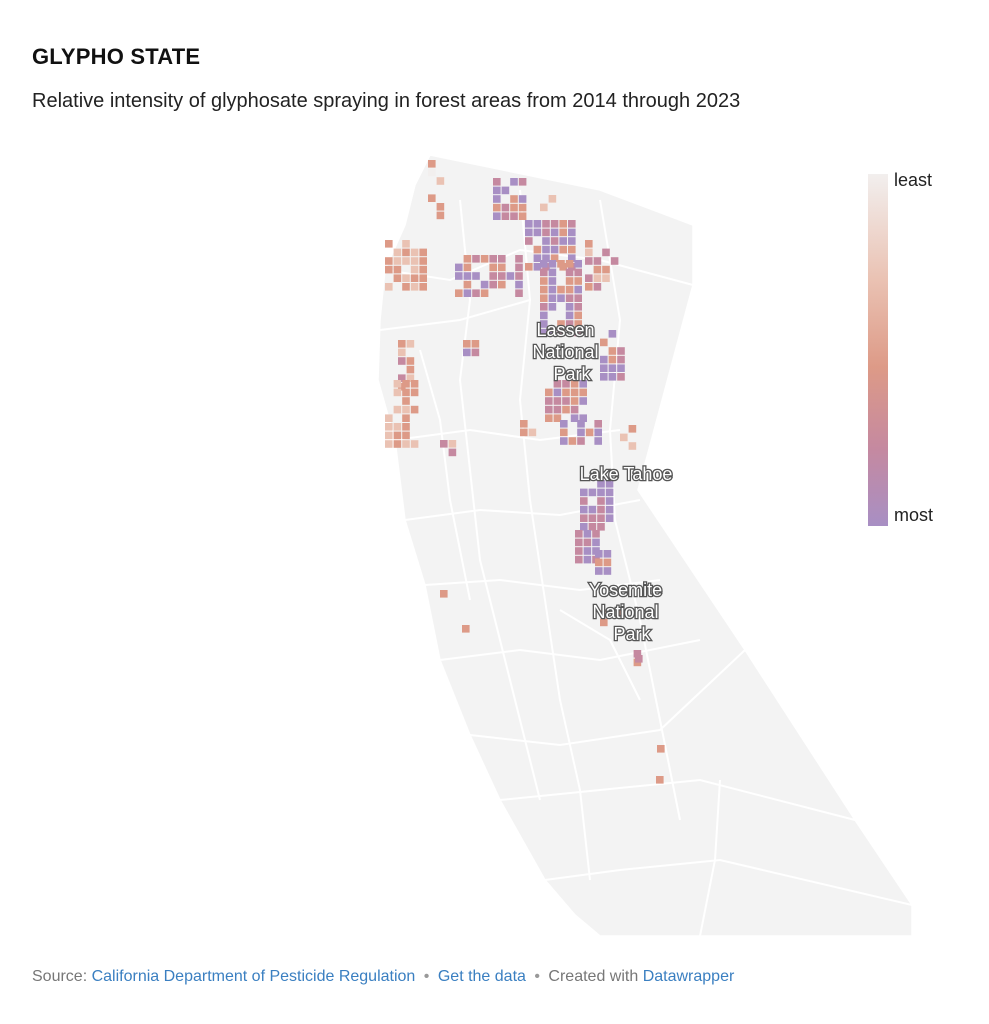 The width and height of the screenshot is (989, 1024). What do you see at coordinates (632, 634) in the screenshot?
I see `yosemite-label-line-3: Park` at bounding box center [632, 634].